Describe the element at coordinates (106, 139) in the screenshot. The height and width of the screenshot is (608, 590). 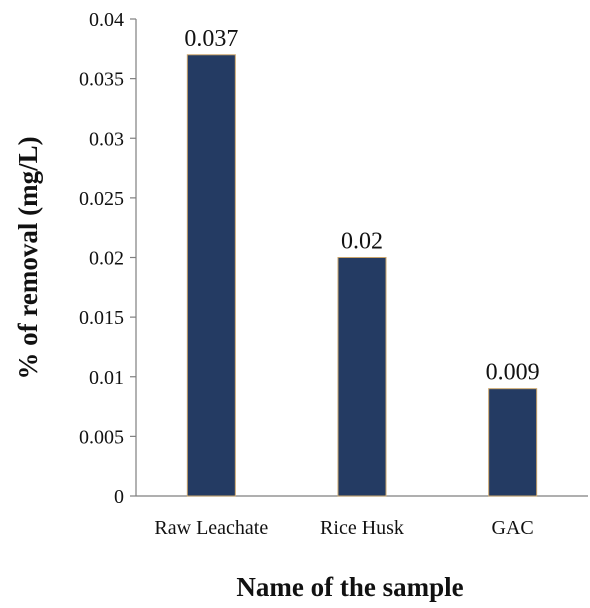
I see `y-tick-label: 0.03` at that location.